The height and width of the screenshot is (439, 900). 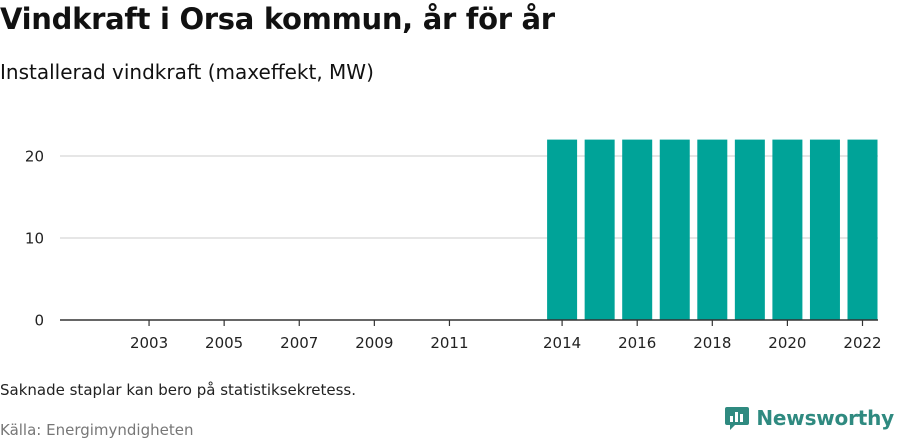 I want to click on brand-logo-link: Newsworthy, so click(x=809, y=418).